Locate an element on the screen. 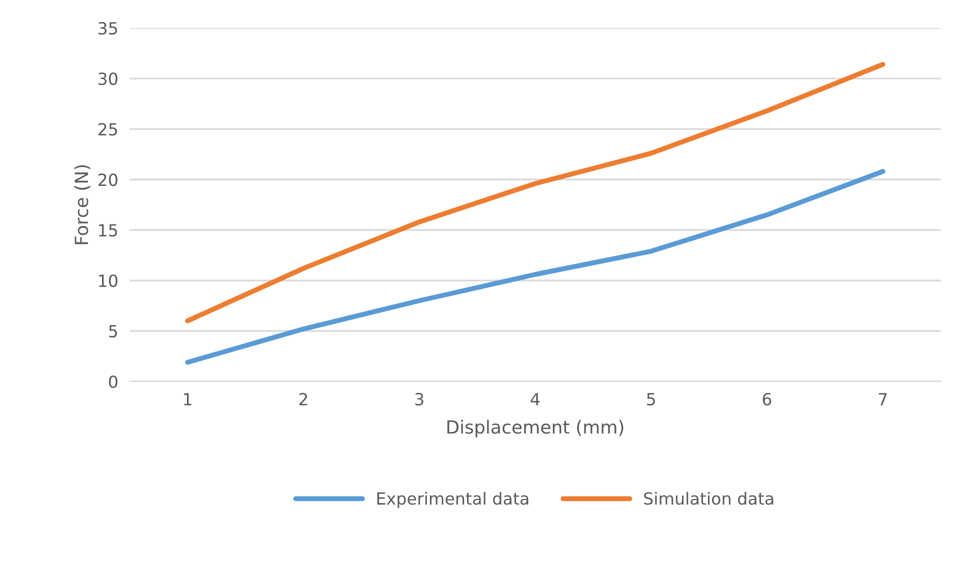 The height and width of the screenshot is (561, 960). x-tick-label: 4 is located at coordinates (535, 399).